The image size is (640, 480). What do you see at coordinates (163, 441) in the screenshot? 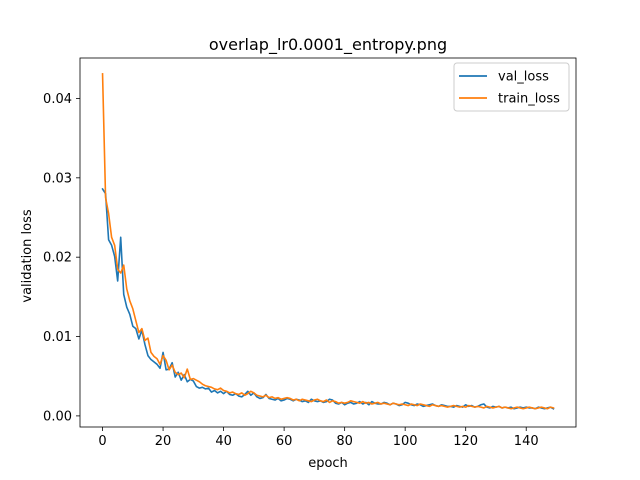
I see `x-tick-label: 20` at bounding box center [163, 441].